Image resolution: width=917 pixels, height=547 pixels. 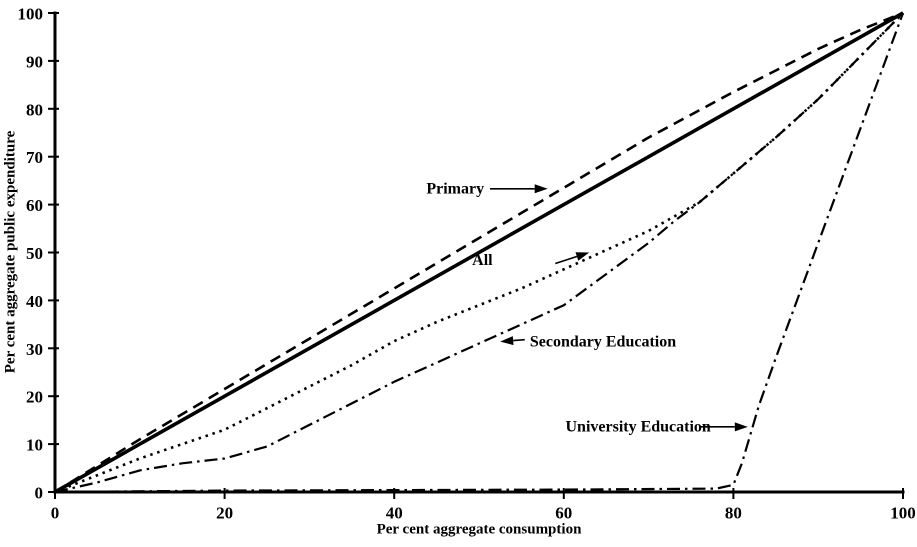 What do you see at coordinates (34, 301) in the screenshot?
I see `y-tick-label: 40` at bounding box center [34, 301].